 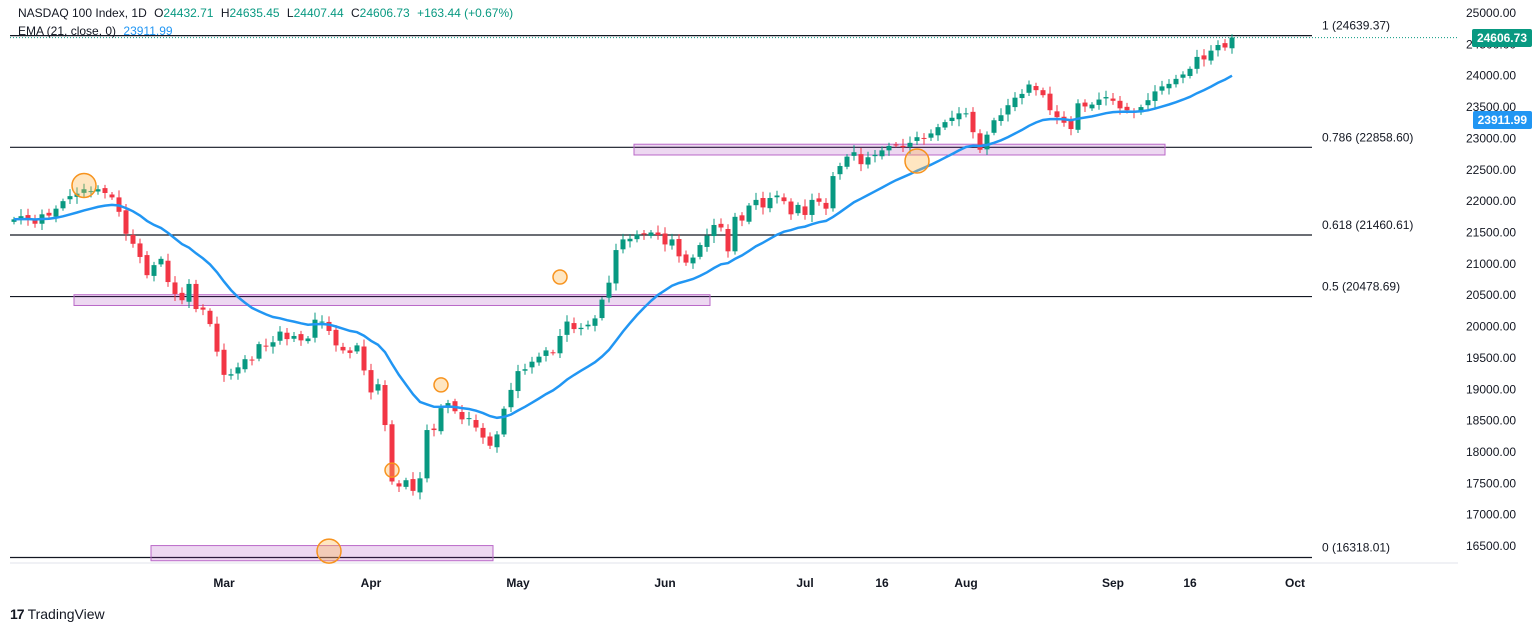 What do you see at coordinates (1491, 13) in the screenshot?
I see `y-tick-label: 25000.00` at bounding box center [1491, 13].